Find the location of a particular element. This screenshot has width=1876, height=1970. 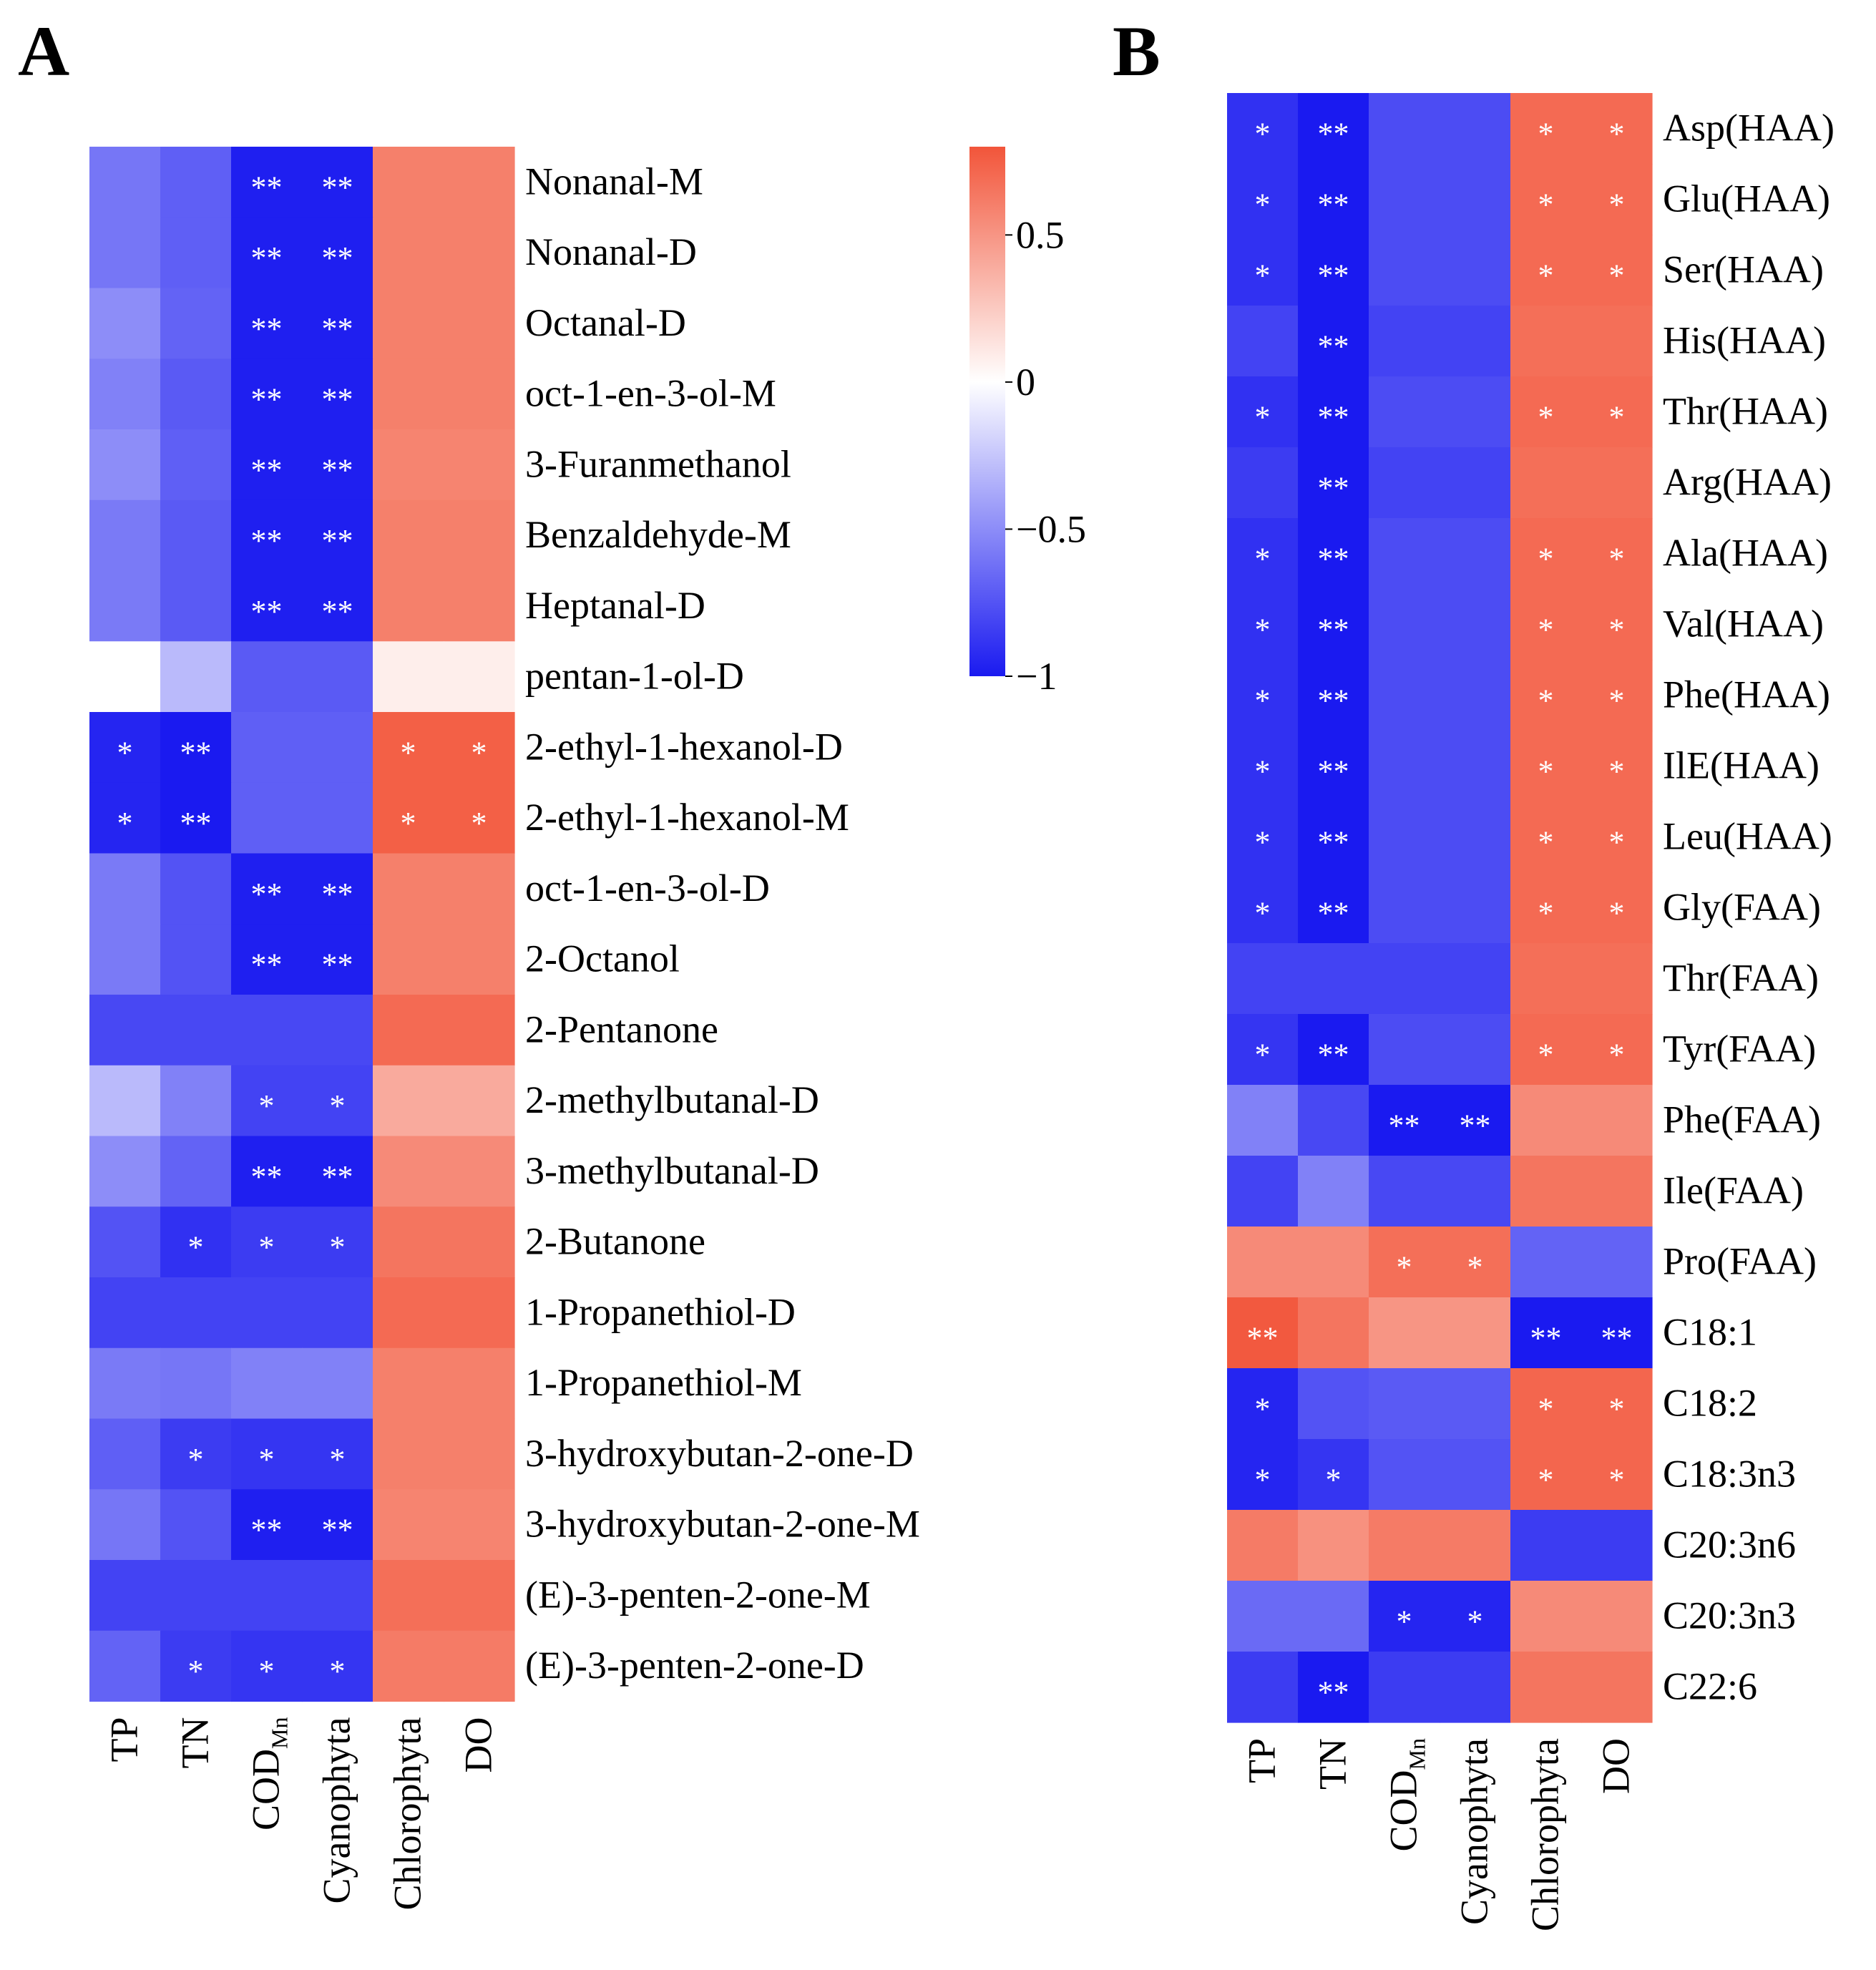

column-label-chlorophyta: Chlorophyta is located at coordinates (408, 1814).